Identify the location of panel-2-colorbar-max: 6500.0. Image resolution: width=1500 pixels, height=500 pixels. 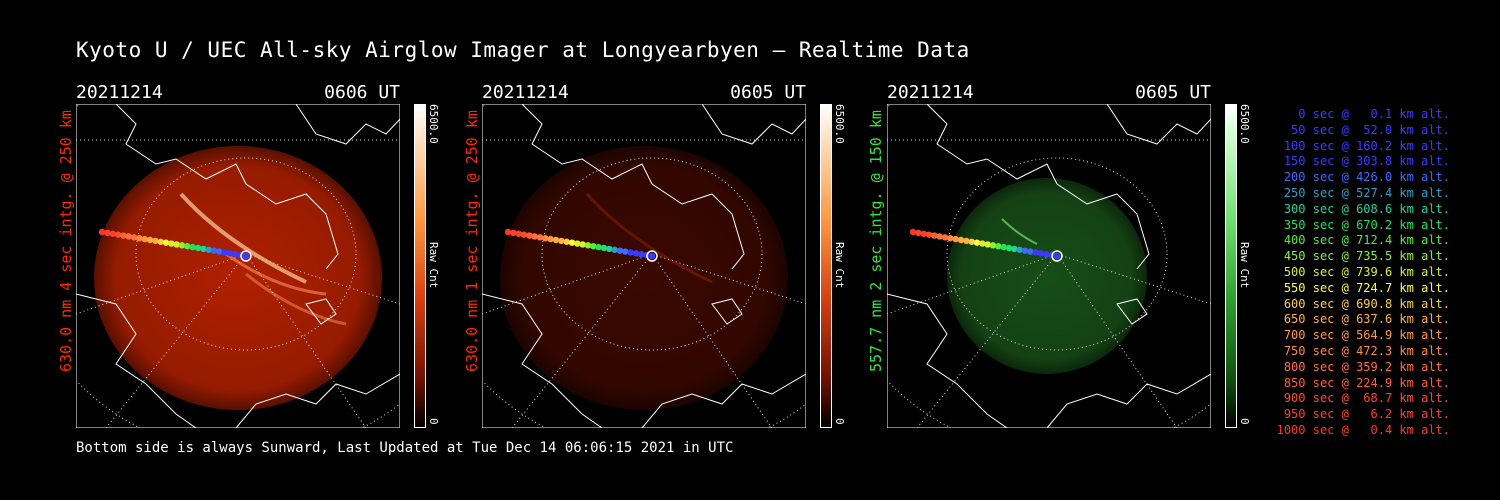
(839, 124).